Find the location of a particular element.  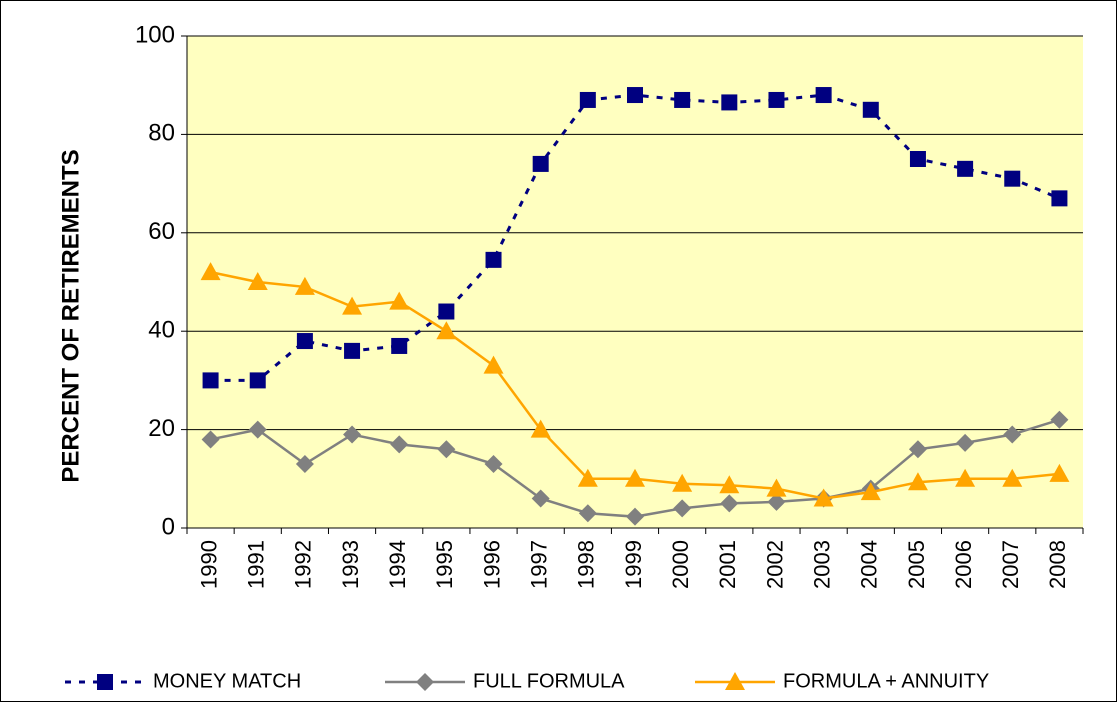

x-tick-label: 2000 is located at coordinates (680, 564).